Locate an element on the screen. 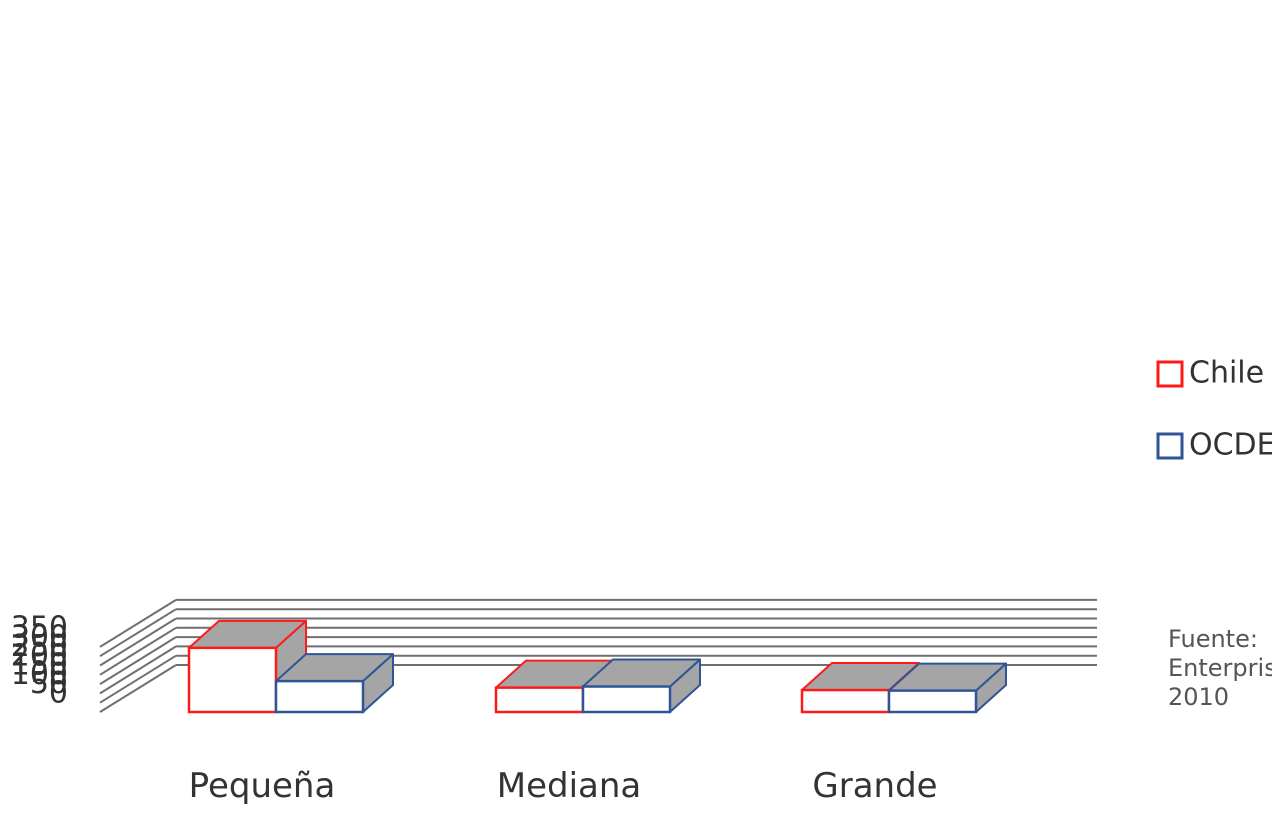 This screenshot has width=1272, height=815. legend-swatch-ocde is located at coordinates (1170, 446).